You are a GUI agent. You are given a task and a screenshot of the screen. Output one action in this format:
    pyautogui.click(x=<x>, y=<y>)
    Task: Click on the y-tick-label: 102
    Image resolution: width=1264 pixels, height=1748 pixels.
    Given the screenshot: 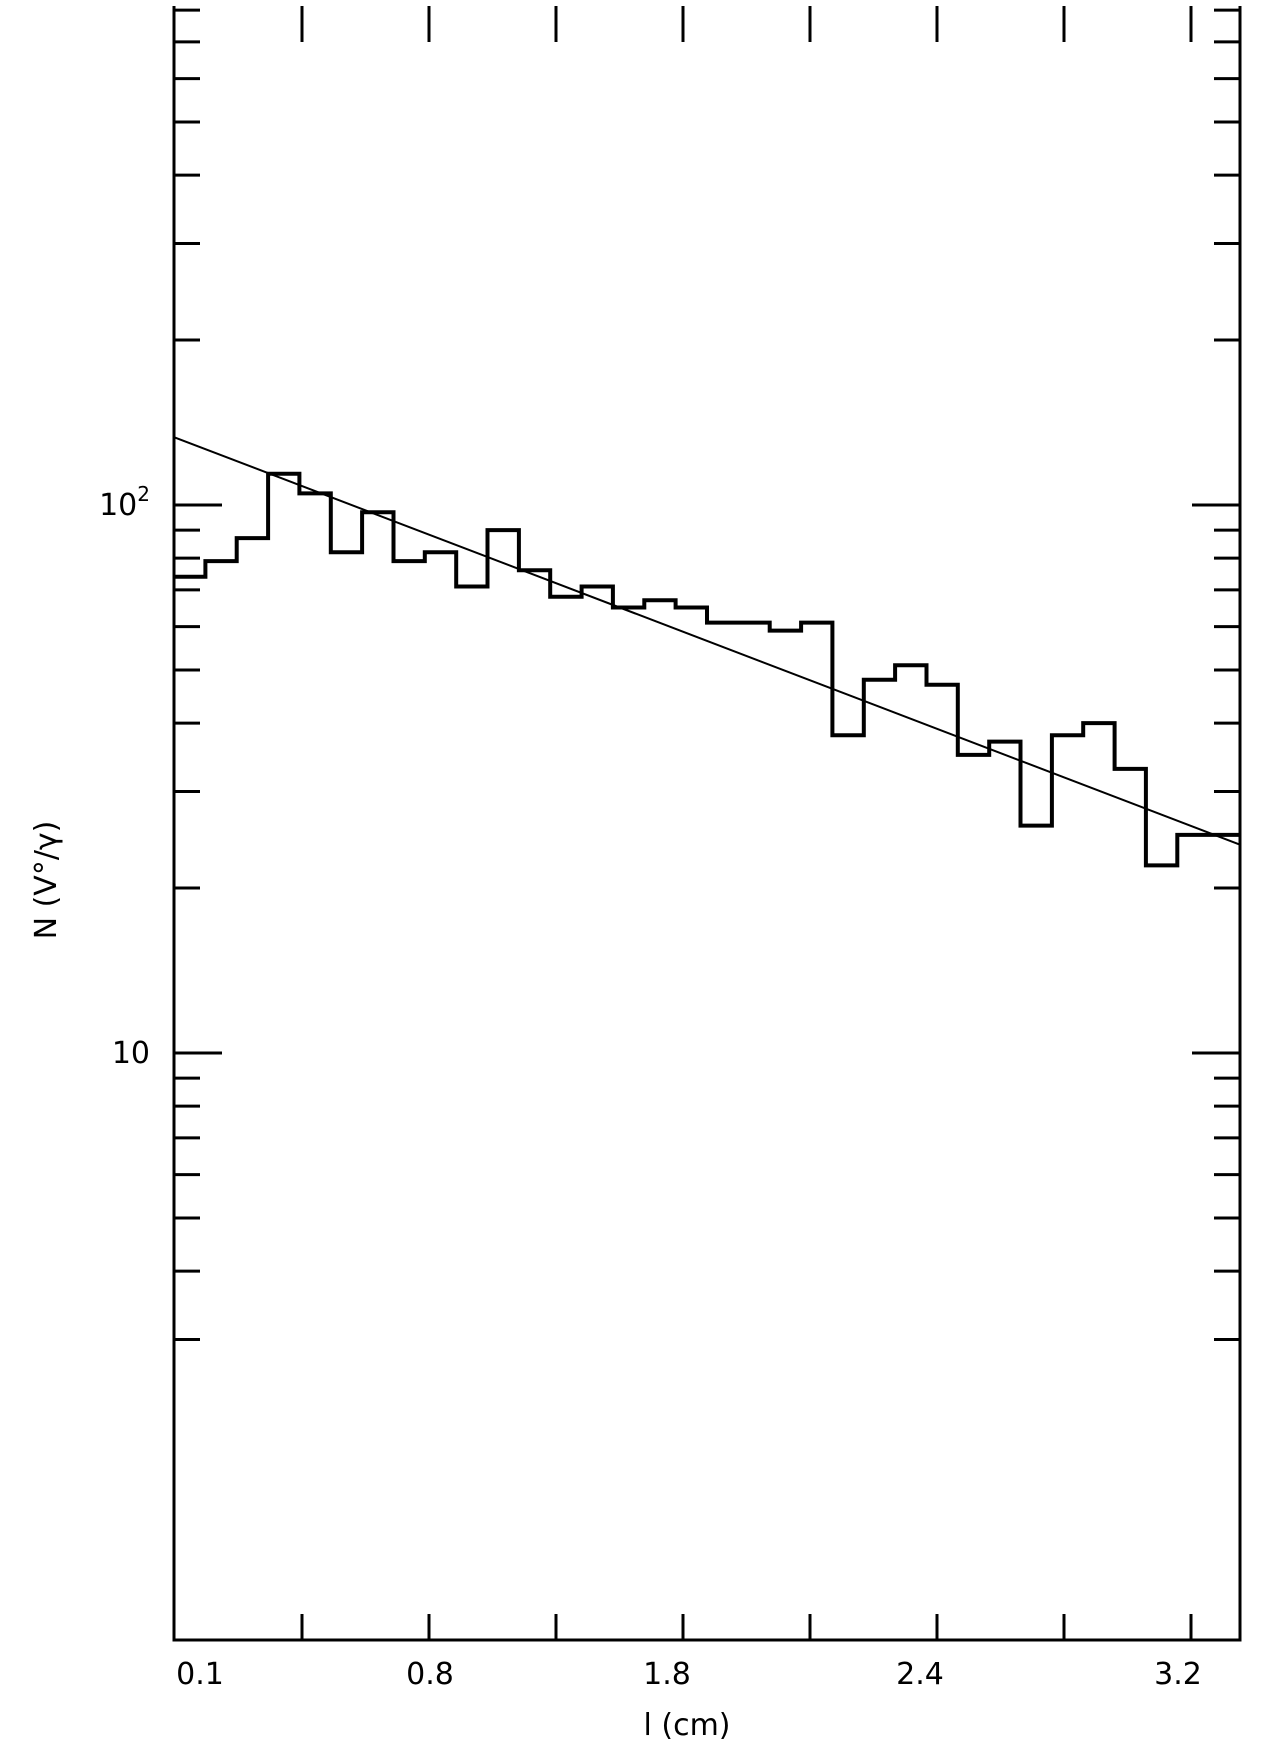 What is the action you would take?
    pyautogui.click(x=124, y=502)
    